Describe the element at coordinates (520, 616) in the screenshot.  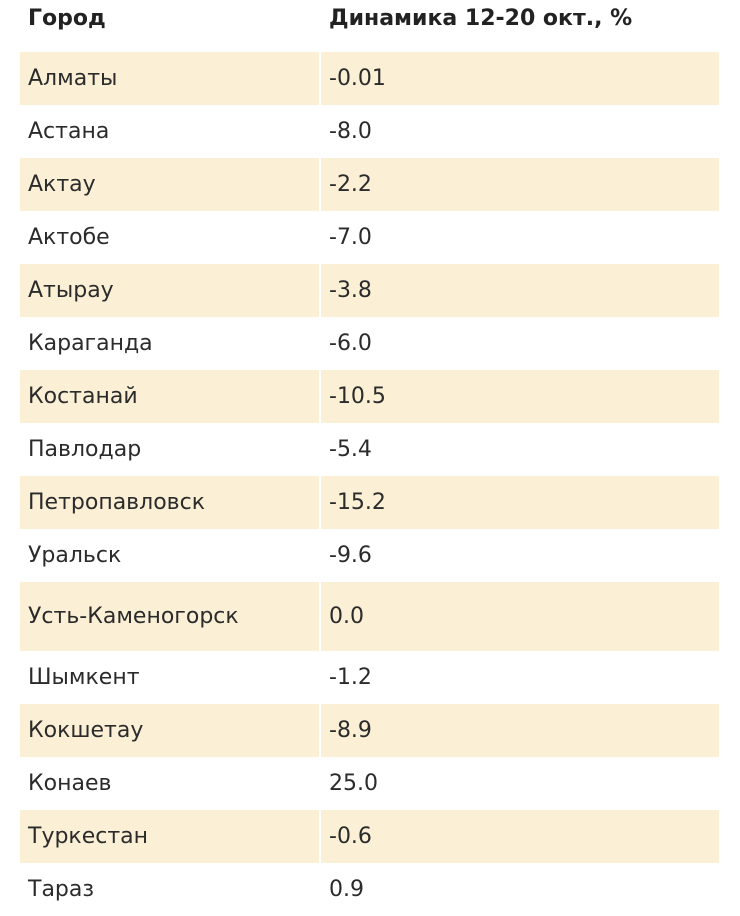
I see `change-cell: 0.0` at that location.